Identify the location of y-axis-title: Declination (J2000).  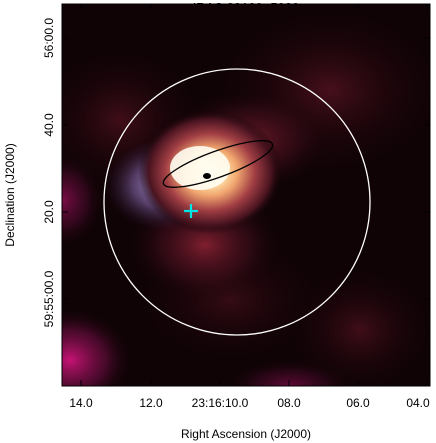
(10, 194).